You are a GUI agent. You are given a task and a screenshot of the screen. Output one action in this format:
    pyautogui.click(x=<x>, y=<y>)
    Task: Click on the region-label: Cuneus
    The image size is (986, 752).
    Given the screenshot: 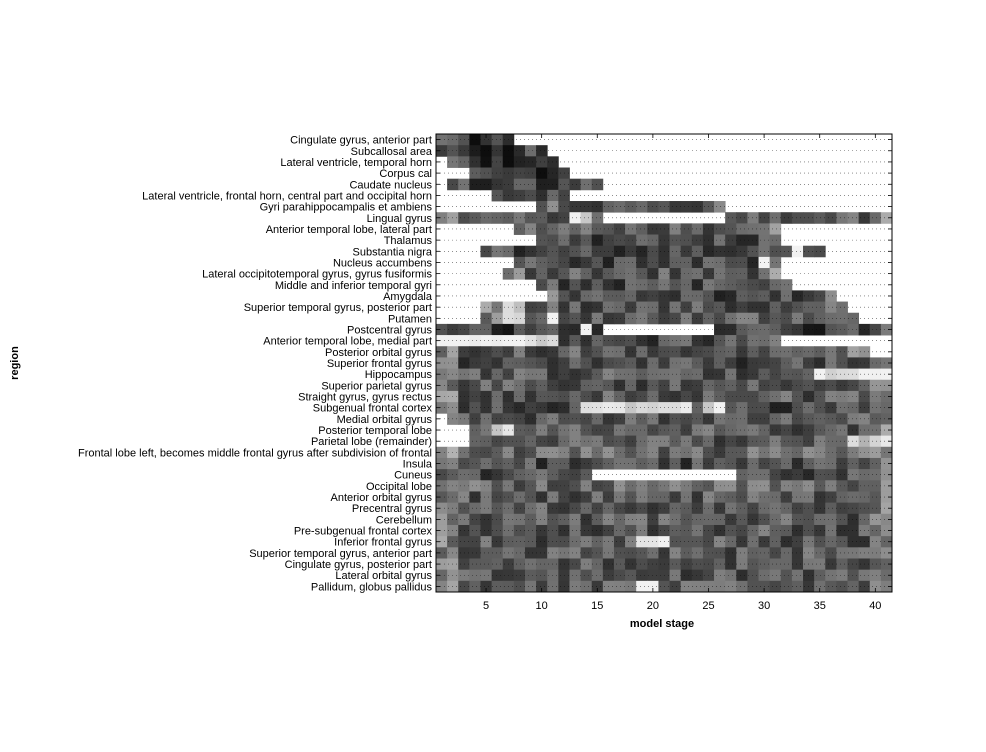 What is the action you would take?
    pyautogui.click(x=413, y=476)
    